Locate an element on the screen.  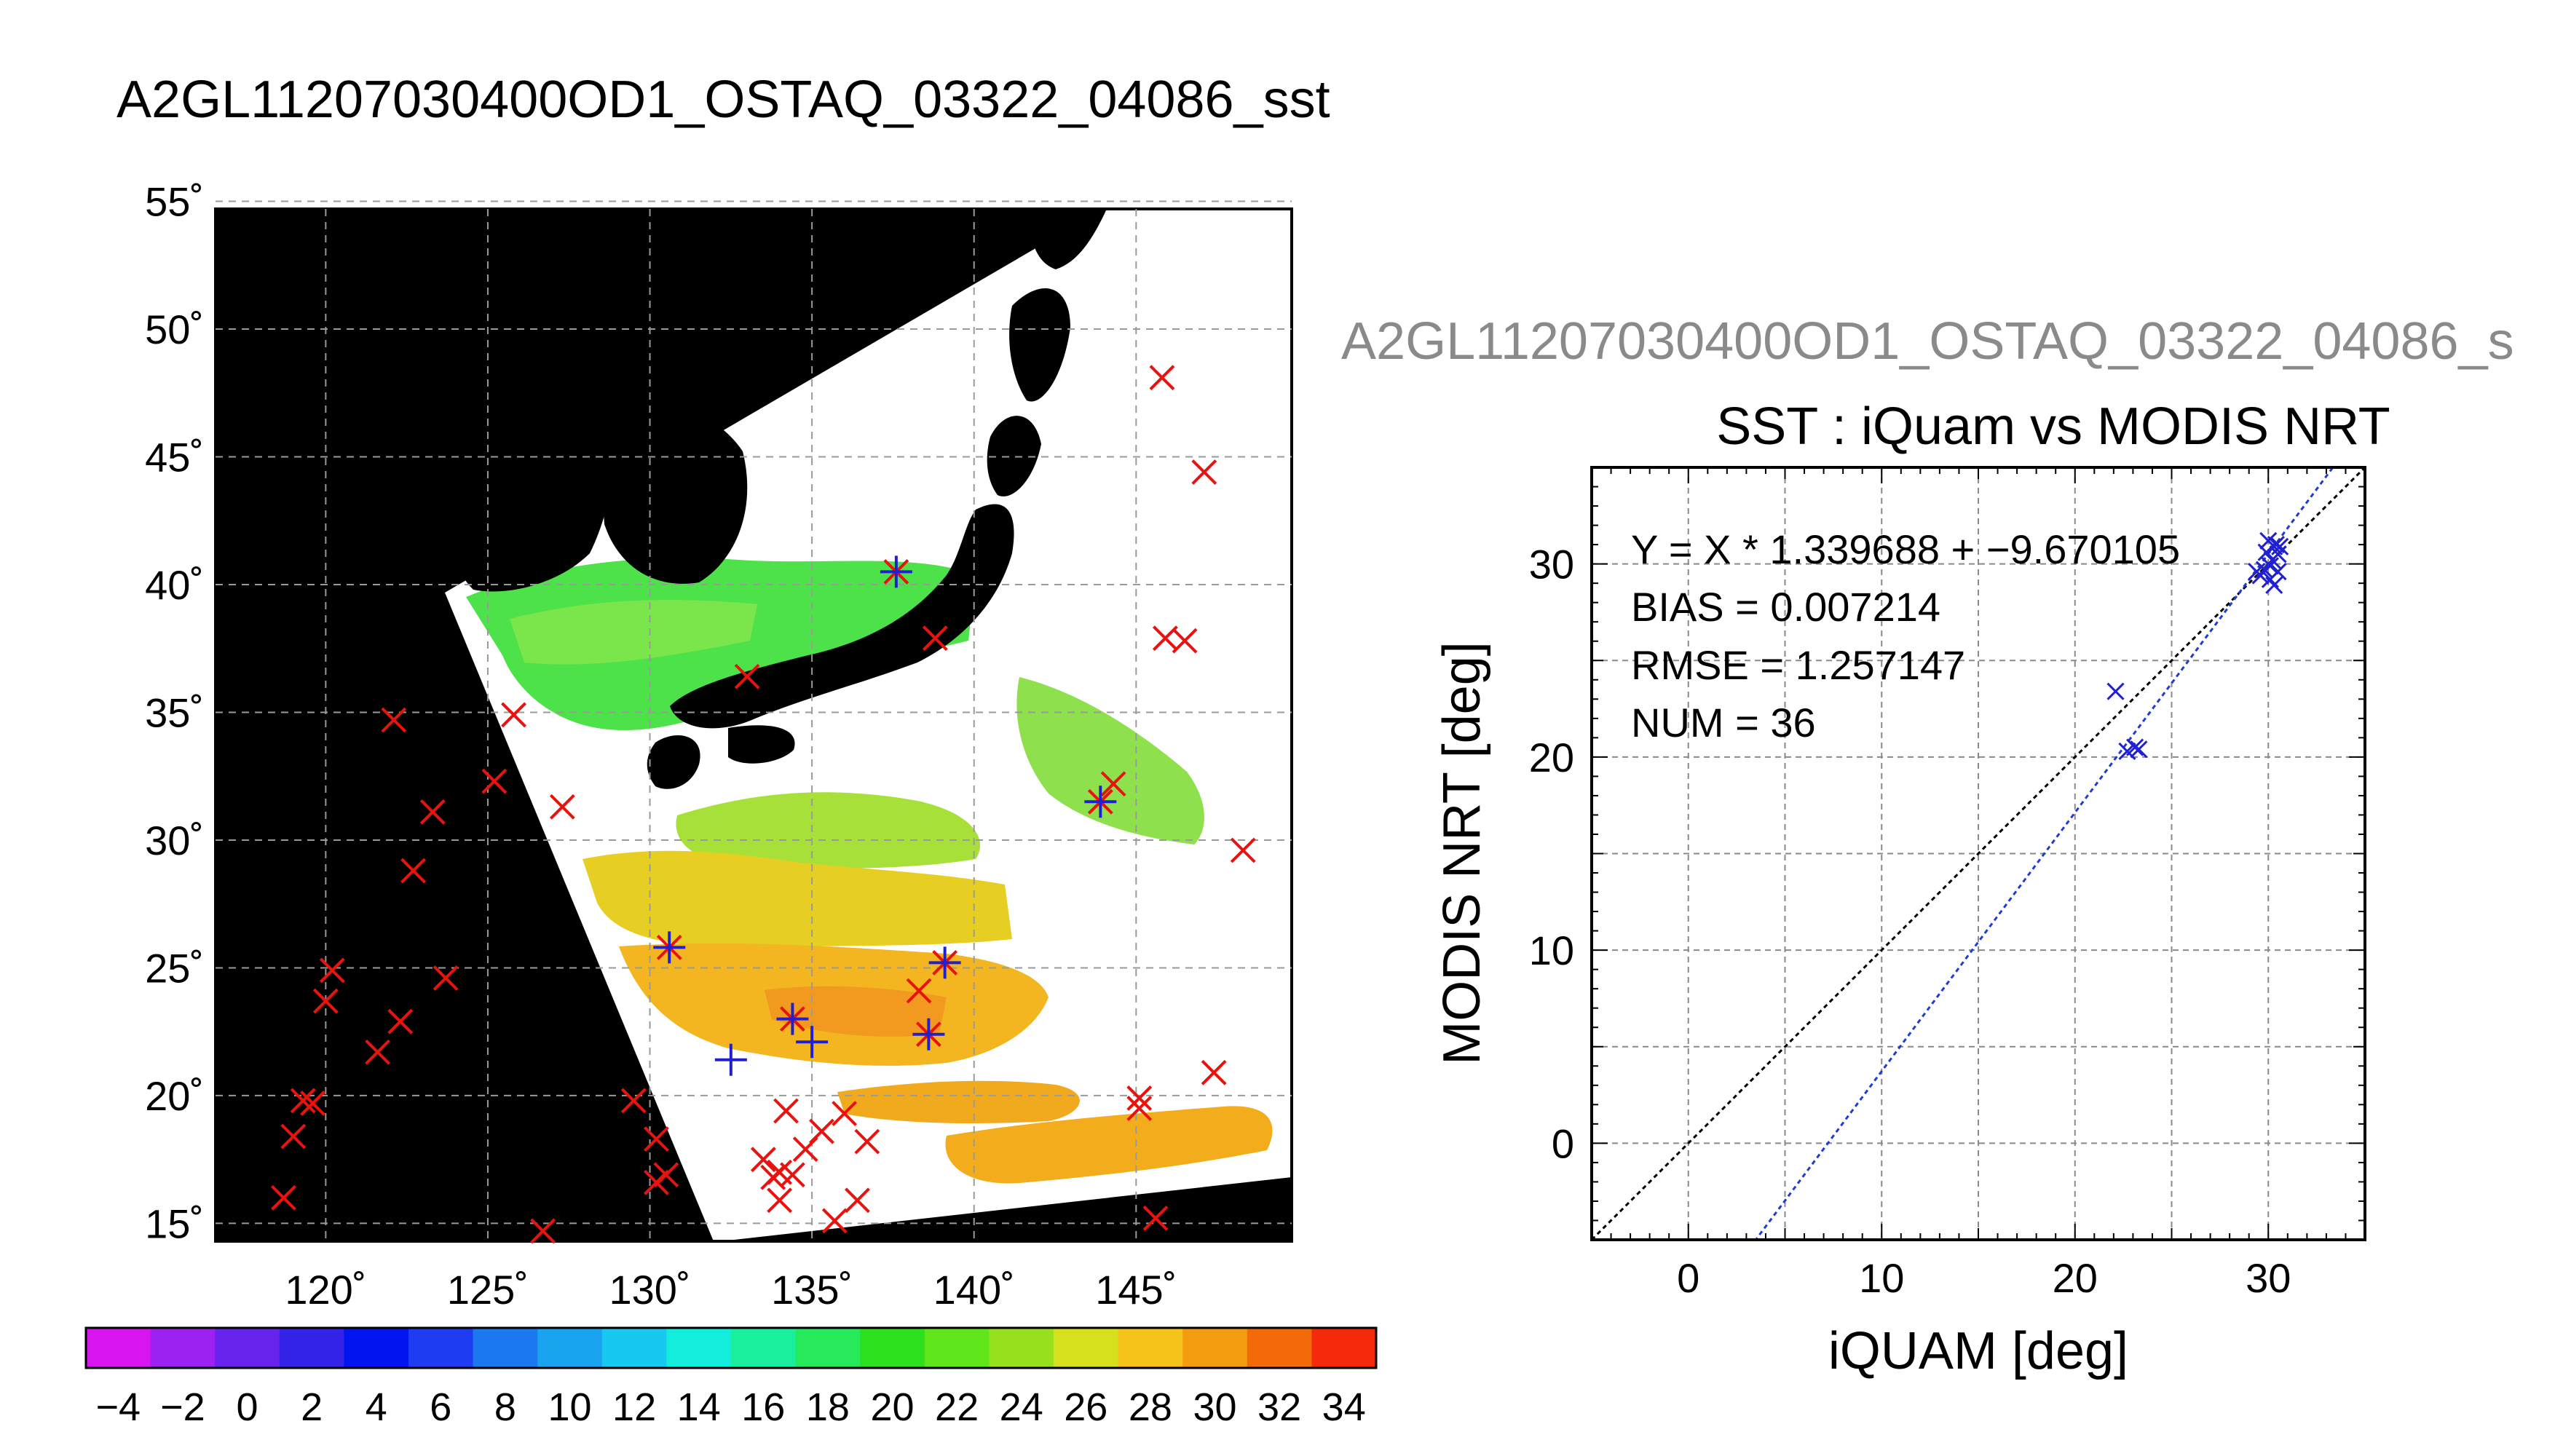
y-axis-label: MODIS NRT [deg] is located at coordinates (1462, 853).